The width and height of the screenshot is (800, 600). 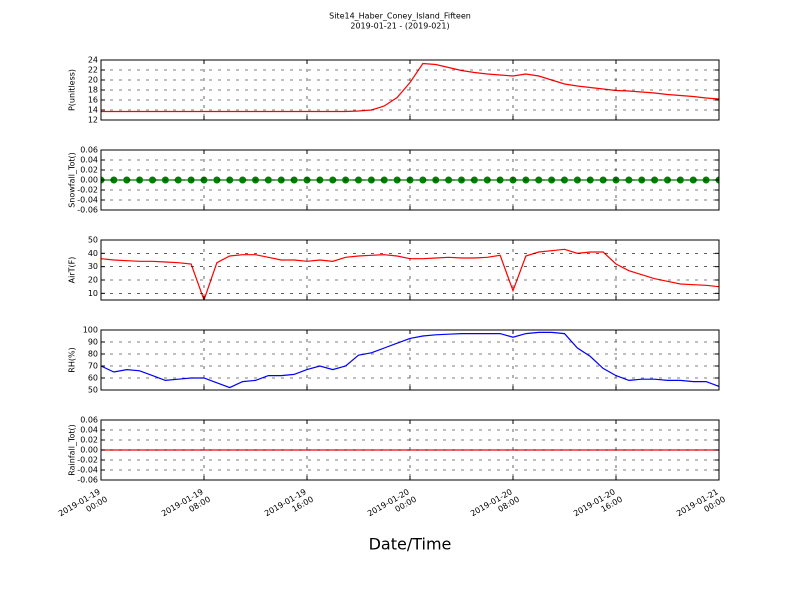 What do you see at coordinates (93, 253) in the screenshot?
I see `y-tick-label: 40` at bounding box center [93, 253].